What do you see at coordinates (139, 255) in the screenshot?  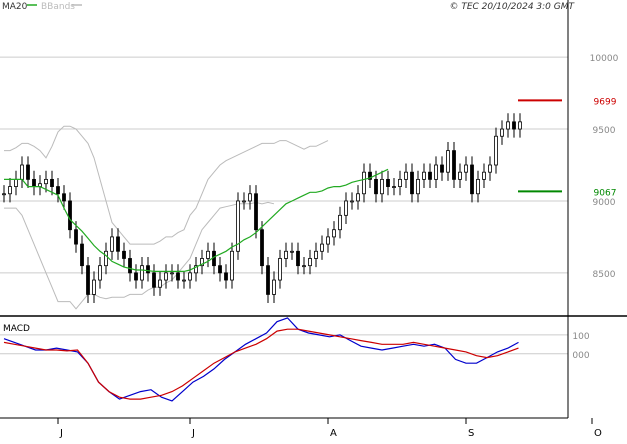 I see `bband-lower-line` at bounding box center [139, 255].